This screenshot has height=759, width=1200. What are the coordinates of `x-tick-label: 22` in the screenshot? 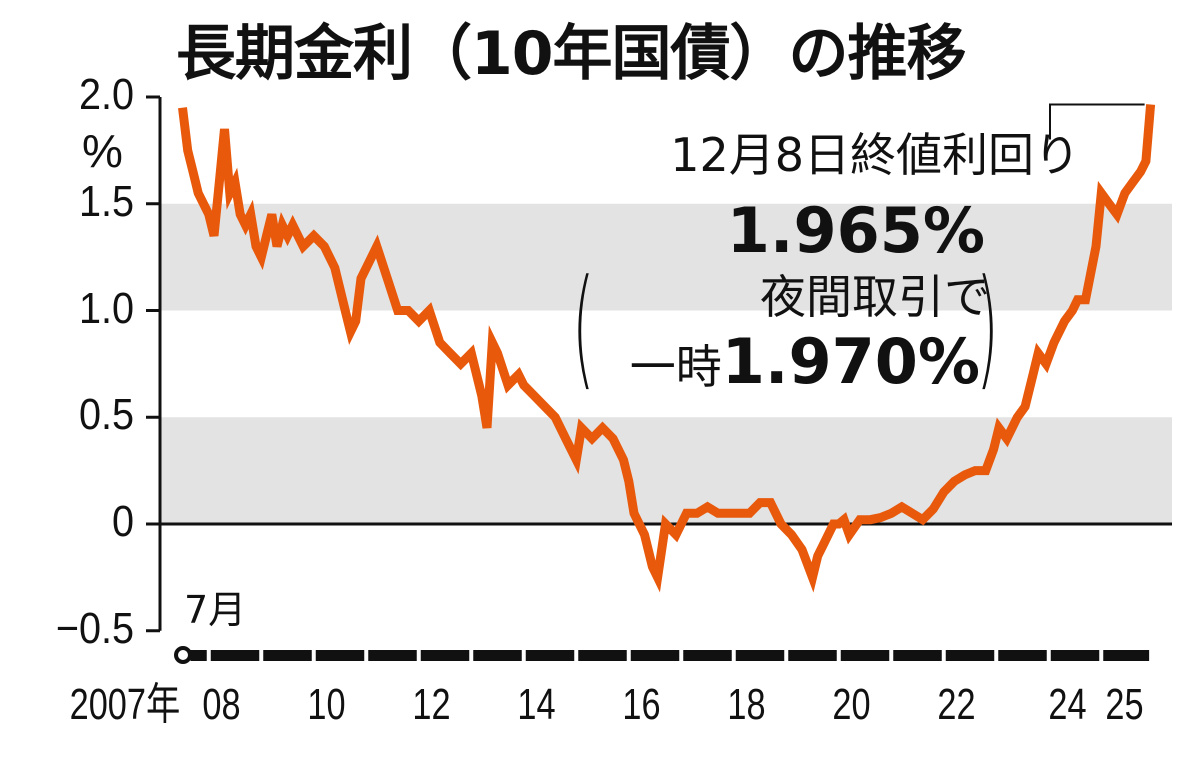 It's located at (956, 704).